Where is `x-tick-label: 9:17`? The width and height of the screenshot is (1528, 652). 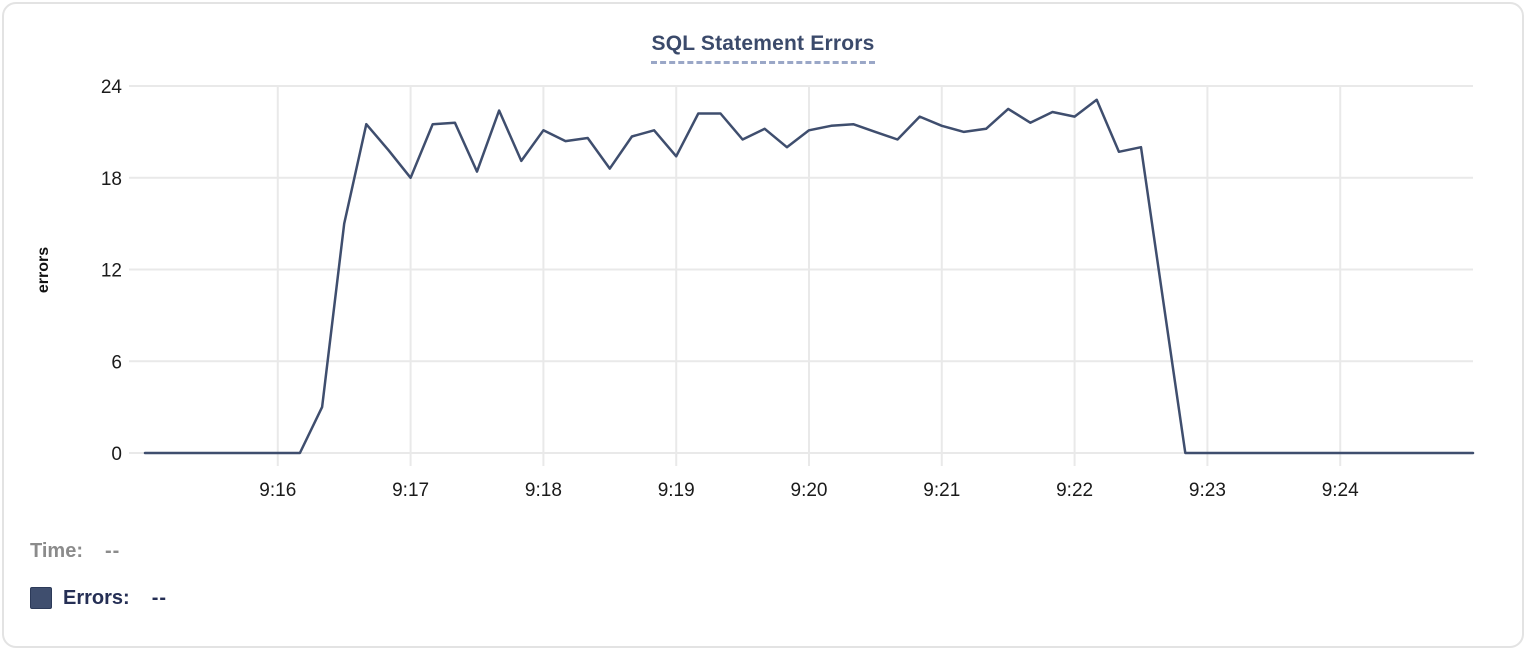
x-tick-label: 9:17 is located at coordinates (410, 490).